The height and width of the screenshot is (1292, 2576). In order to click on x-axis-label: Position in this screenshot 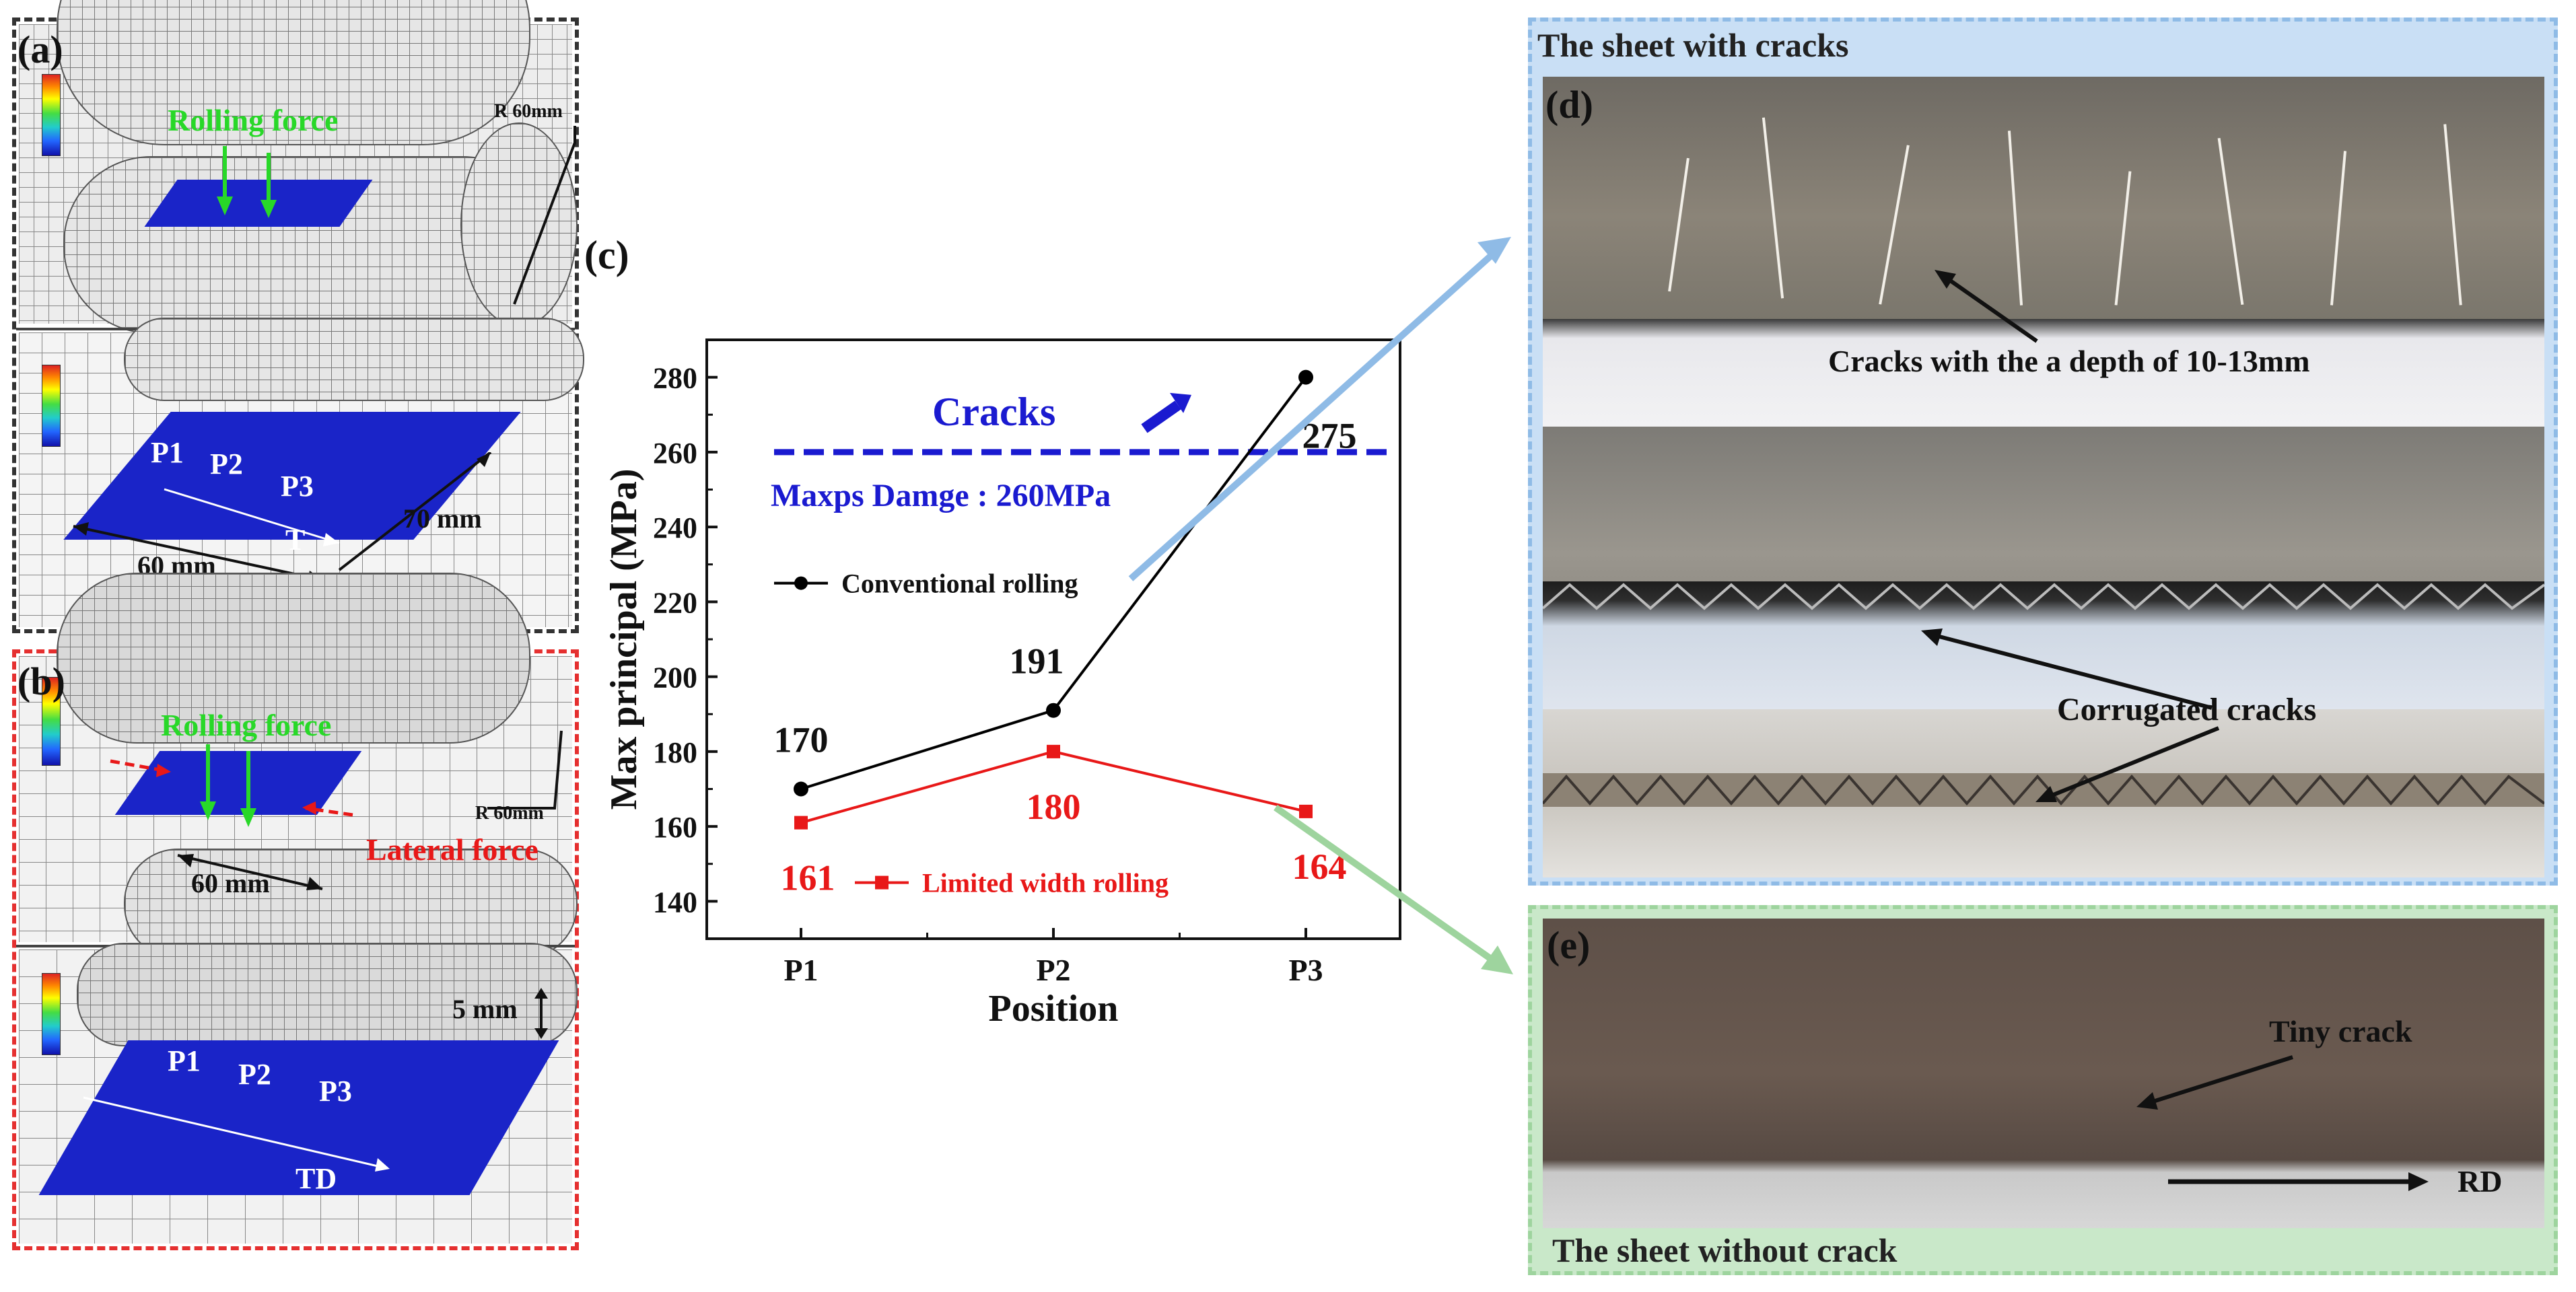, I will do `click(1054, 1009)`.